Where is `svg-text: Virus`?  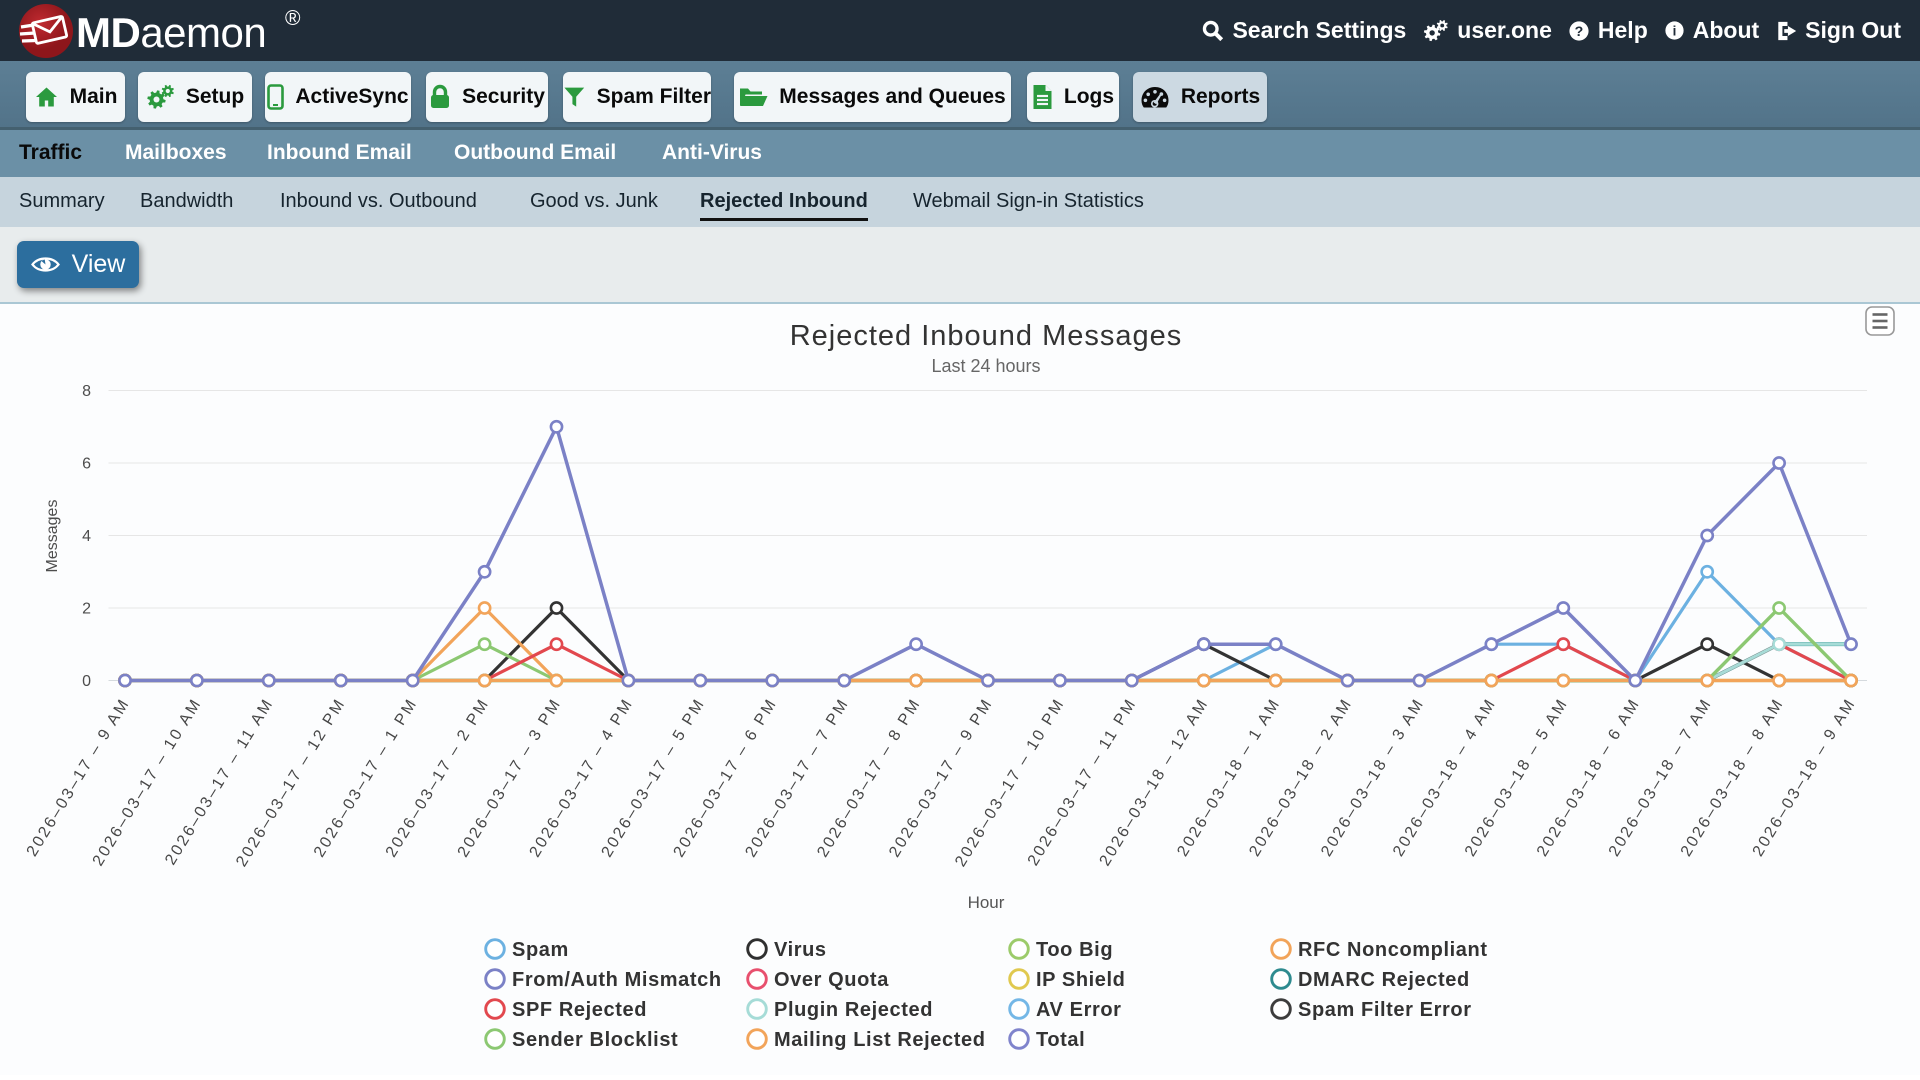 svg-text: Virus is located at coordinates (800, 950).